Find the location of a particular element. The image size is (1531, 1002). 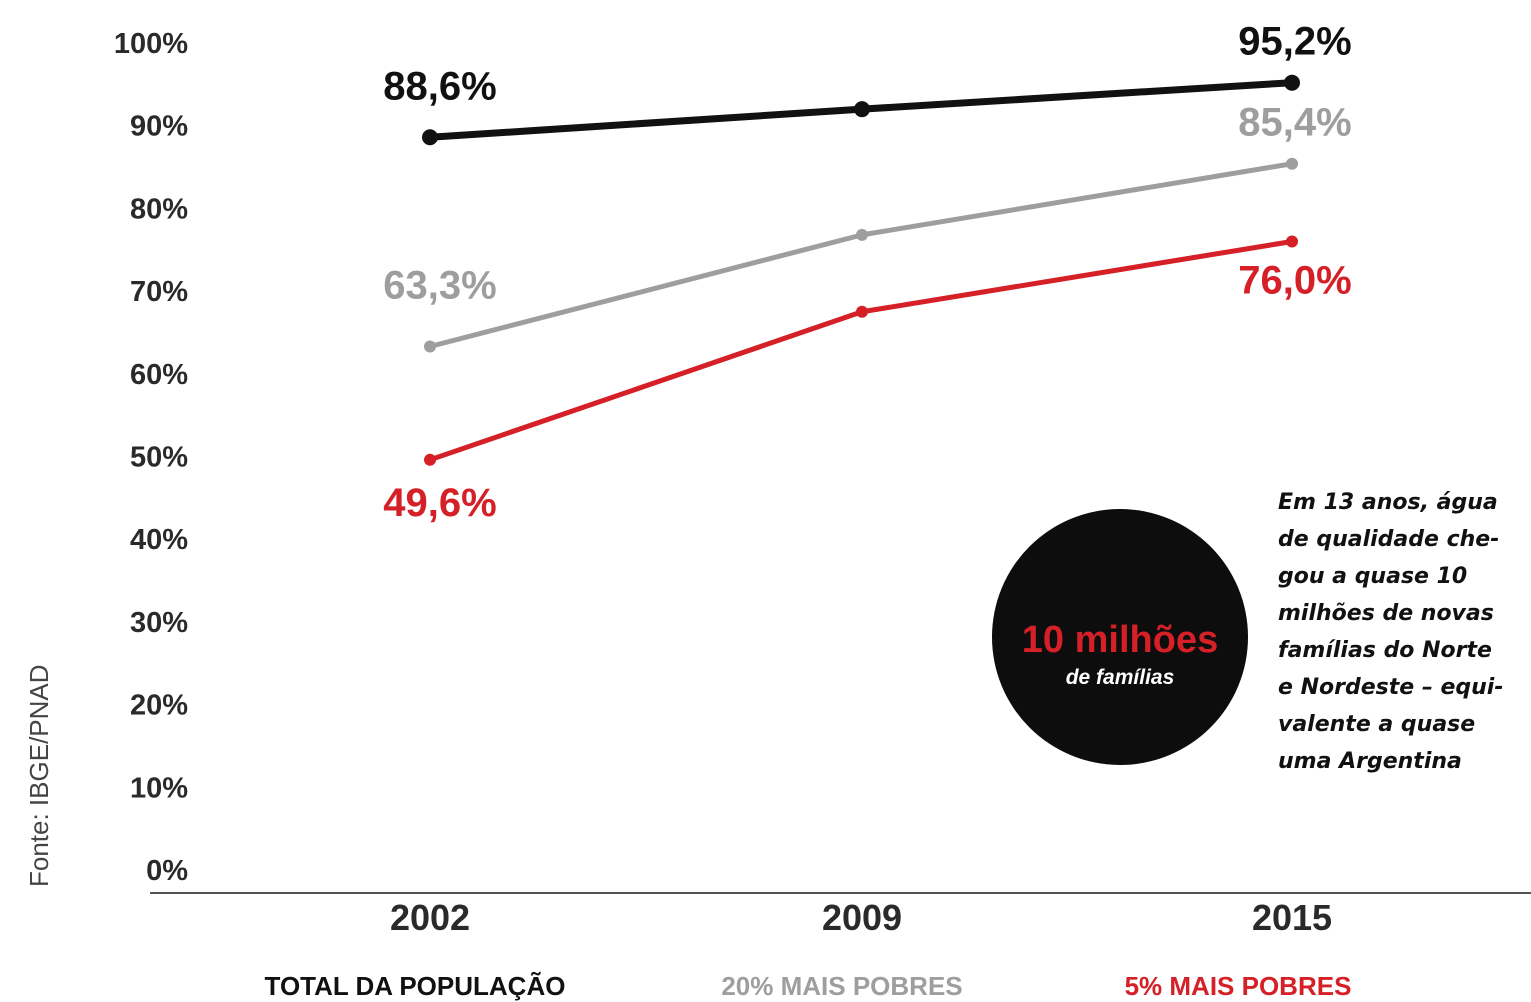

y-axis-ticks: 0% 10% 20% 30% 40% 50% 60% 70% 80% 90% 100% is located at coordinates (151, 457).